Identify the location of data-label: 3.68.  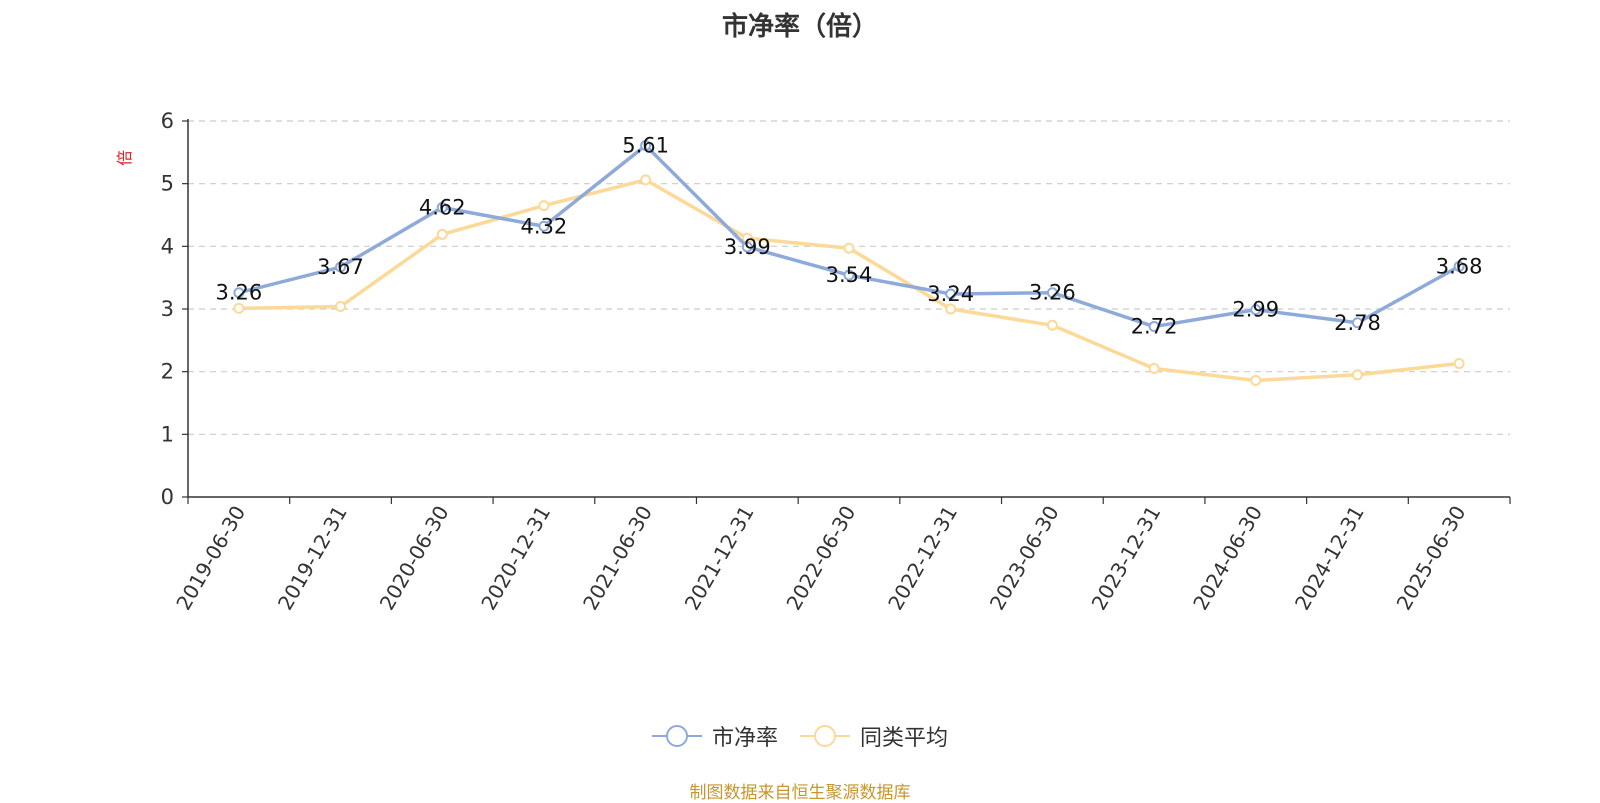
(1459, 266).